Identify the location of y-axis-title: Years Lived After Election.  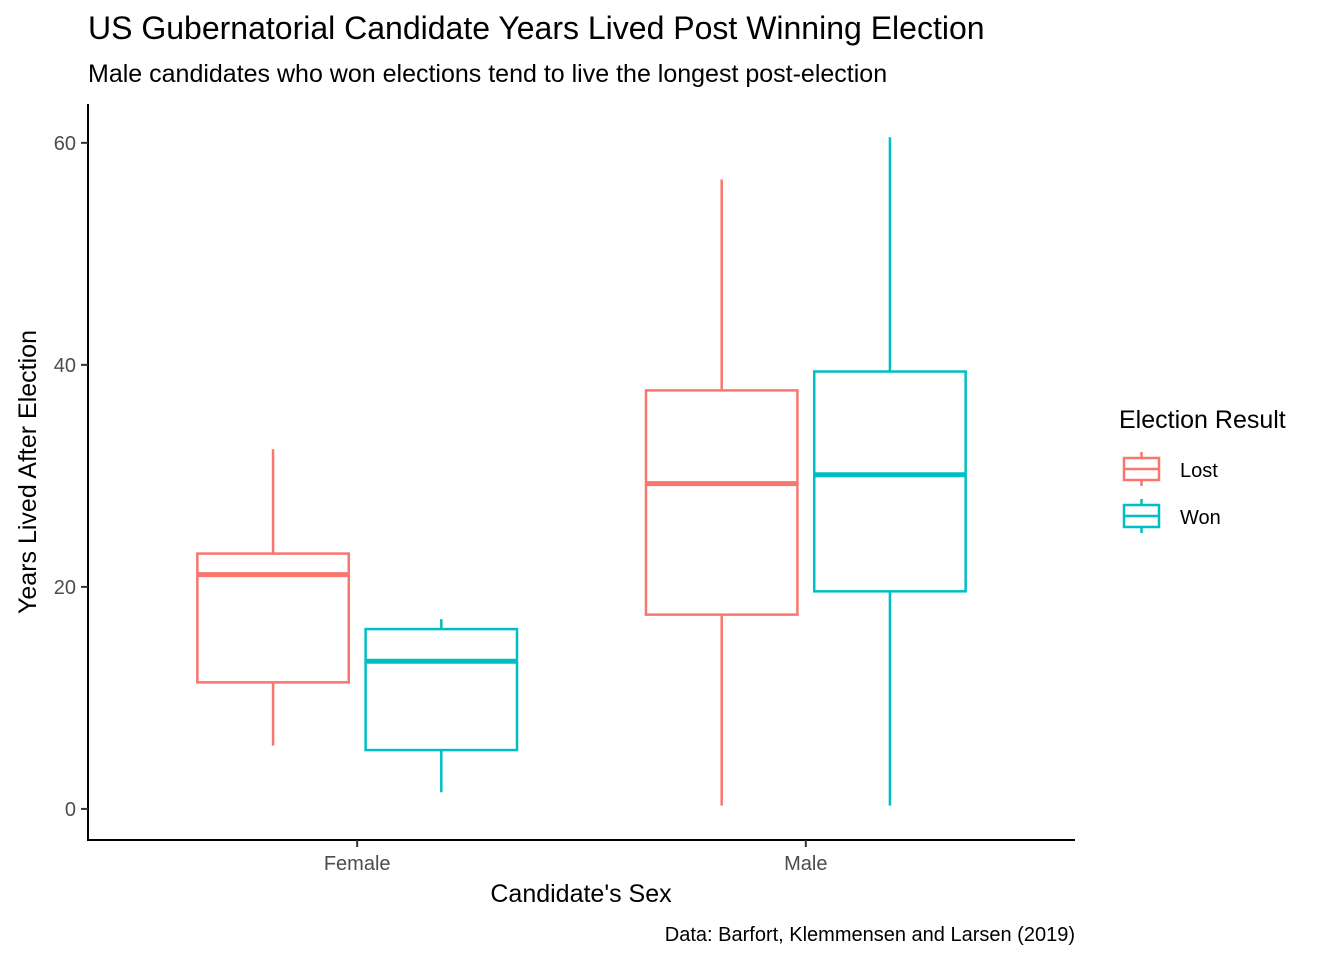
(28, 472).